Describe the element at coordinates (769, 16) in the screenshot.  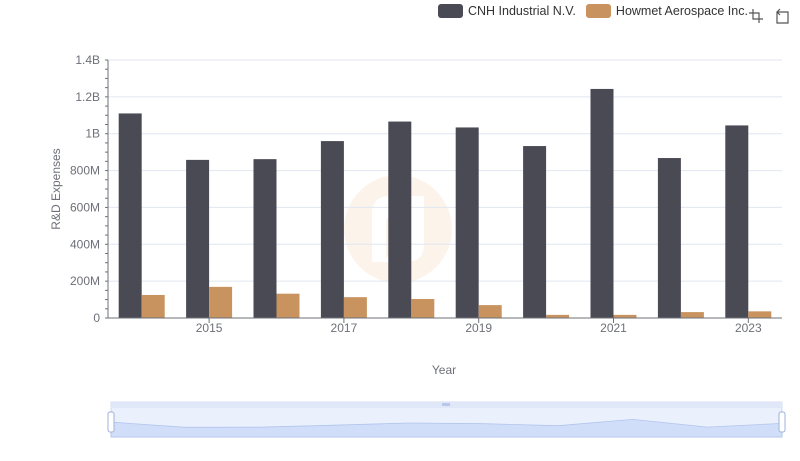
I see `toolbox` at that location.